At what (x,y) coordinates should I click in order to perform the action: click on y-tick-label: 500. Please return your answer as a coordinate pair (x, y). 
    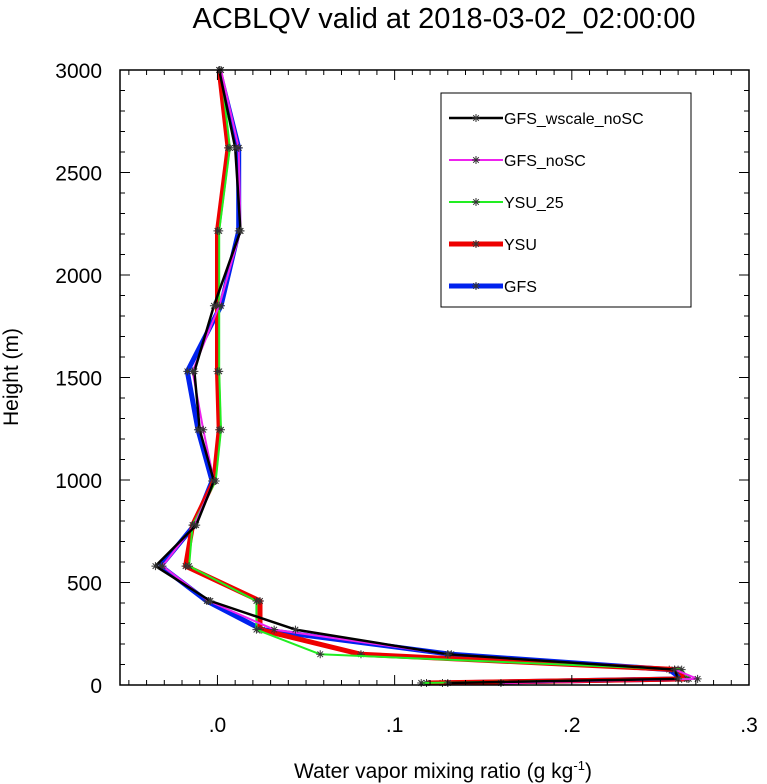
    Looking at the image, I should click on (84, 584).